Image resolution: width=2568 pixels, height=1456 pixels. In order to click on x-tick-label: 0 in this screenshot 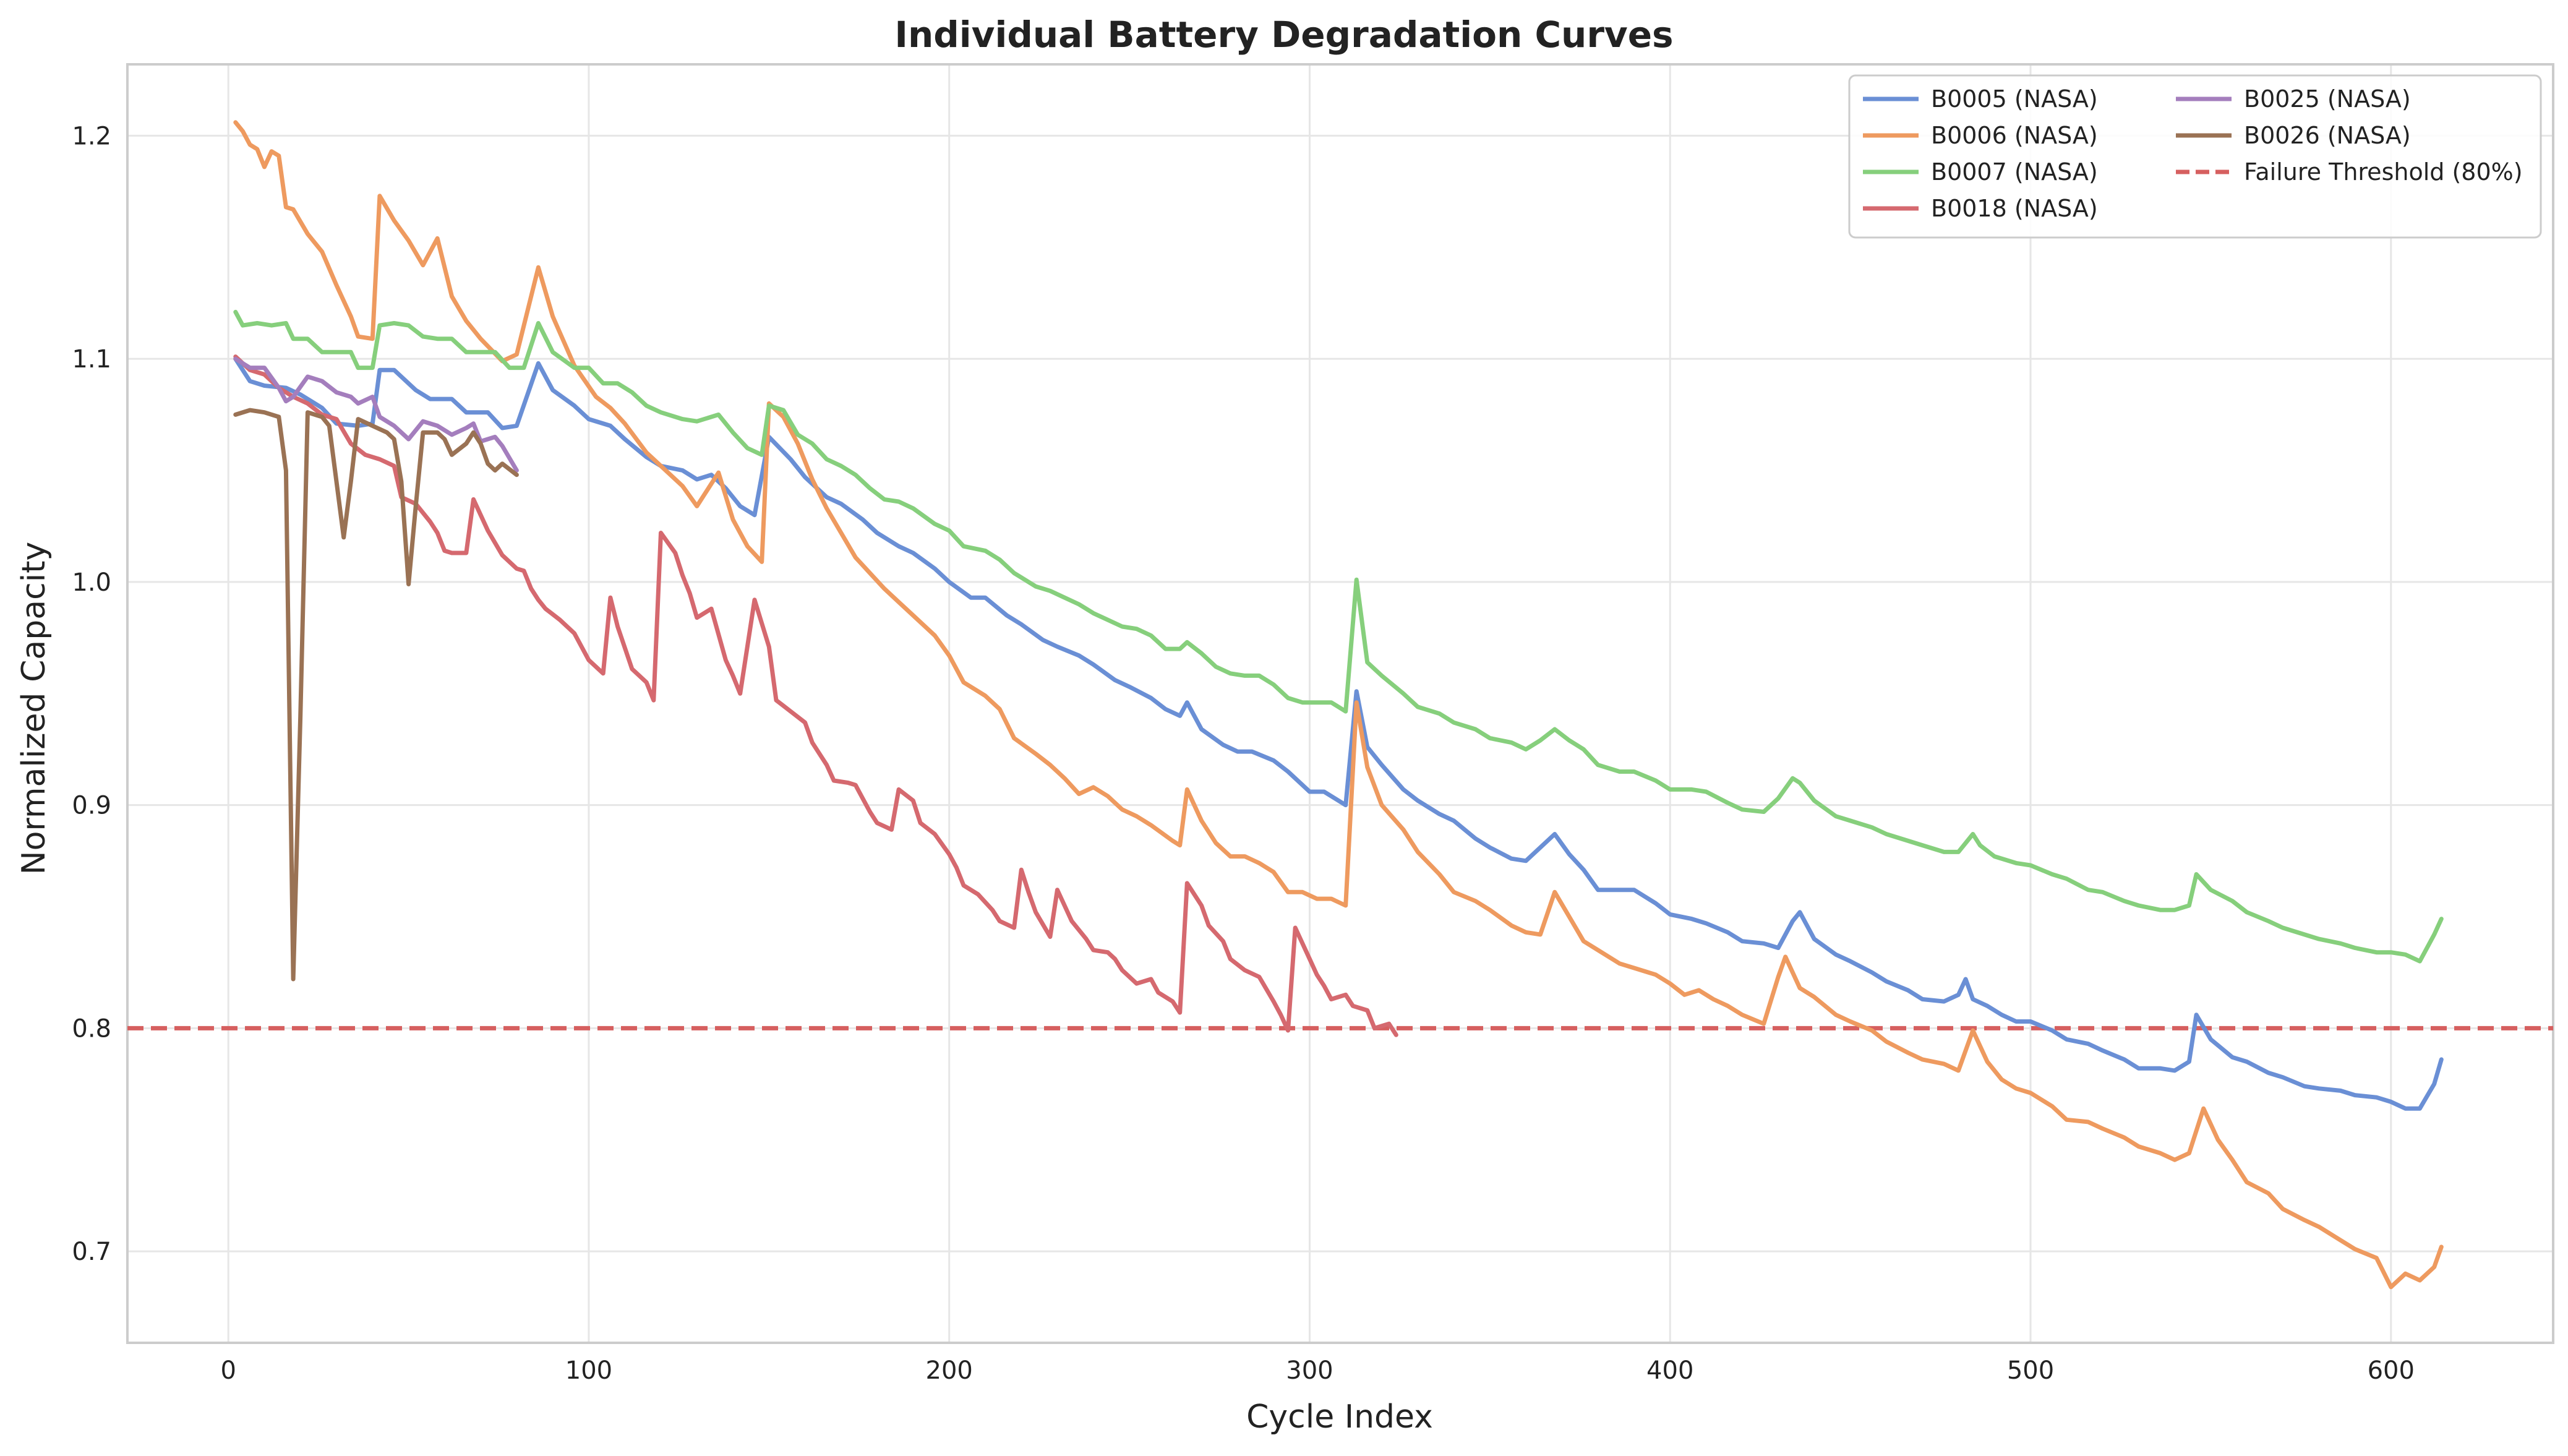, I will do `click(228, 1371)`.